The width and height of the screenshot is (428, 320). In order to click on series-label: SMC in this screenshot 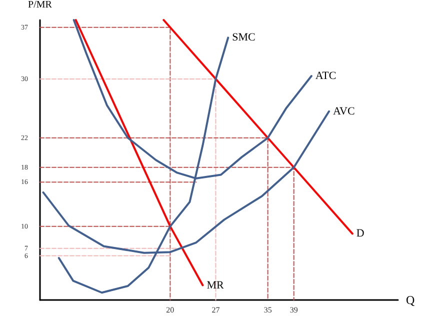, I will do `click(244, 38)`.